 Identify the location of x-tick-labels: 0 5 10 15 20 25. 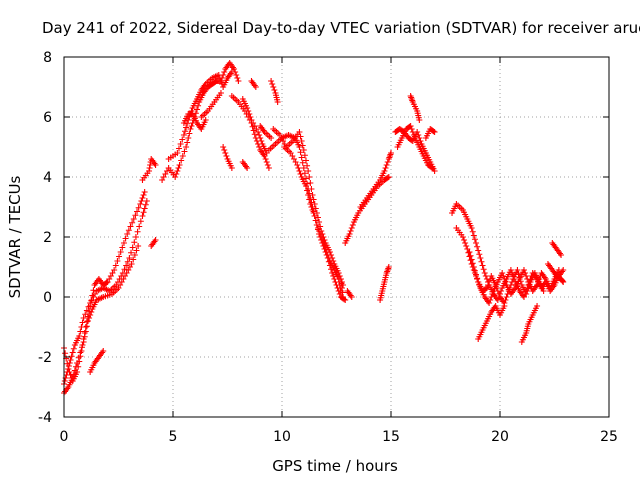
(339, 437).